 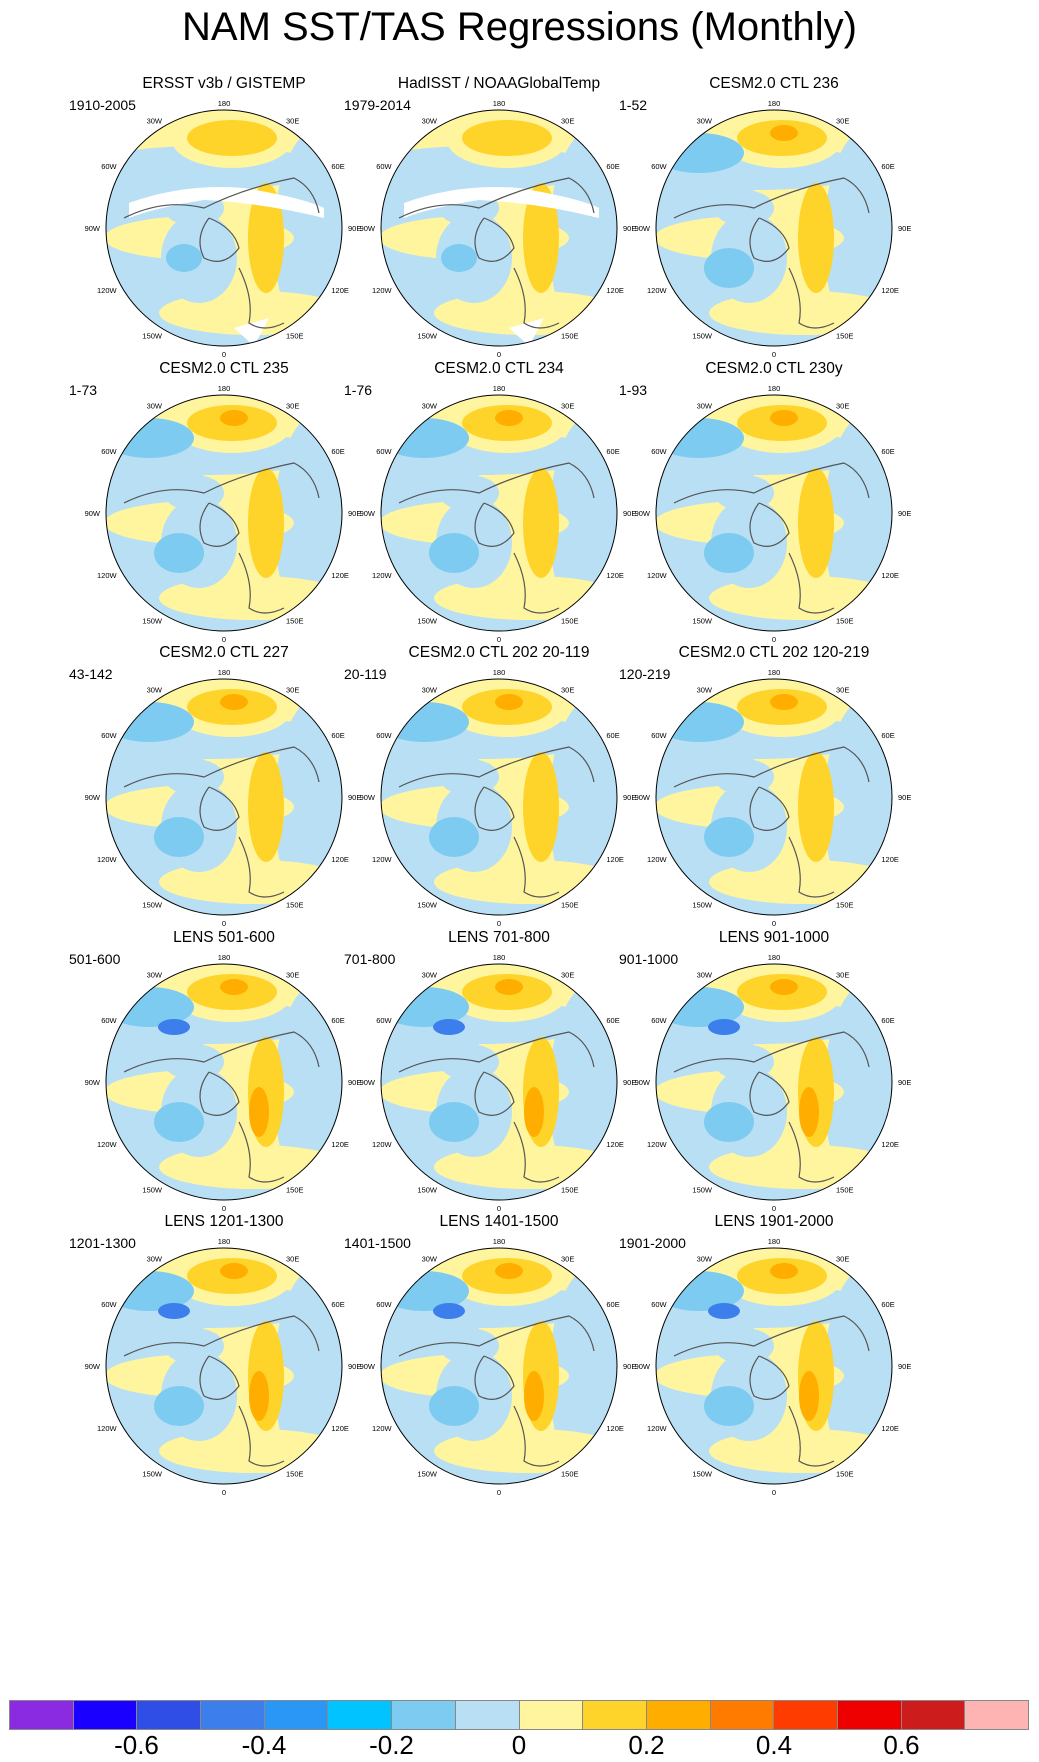 I want to click on panel-period: 701-800, so click(x=370, y=959).